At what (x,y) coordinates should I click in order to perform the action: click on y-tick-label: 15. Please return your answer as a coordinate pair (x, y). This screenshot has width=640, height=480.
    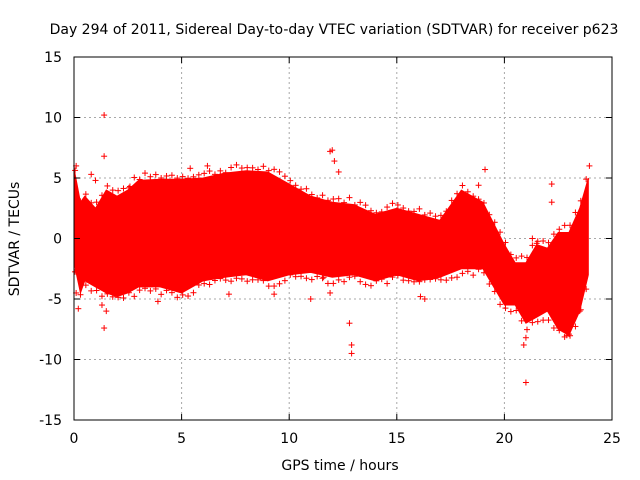
    Looking at the image, I should click on (53, 58).